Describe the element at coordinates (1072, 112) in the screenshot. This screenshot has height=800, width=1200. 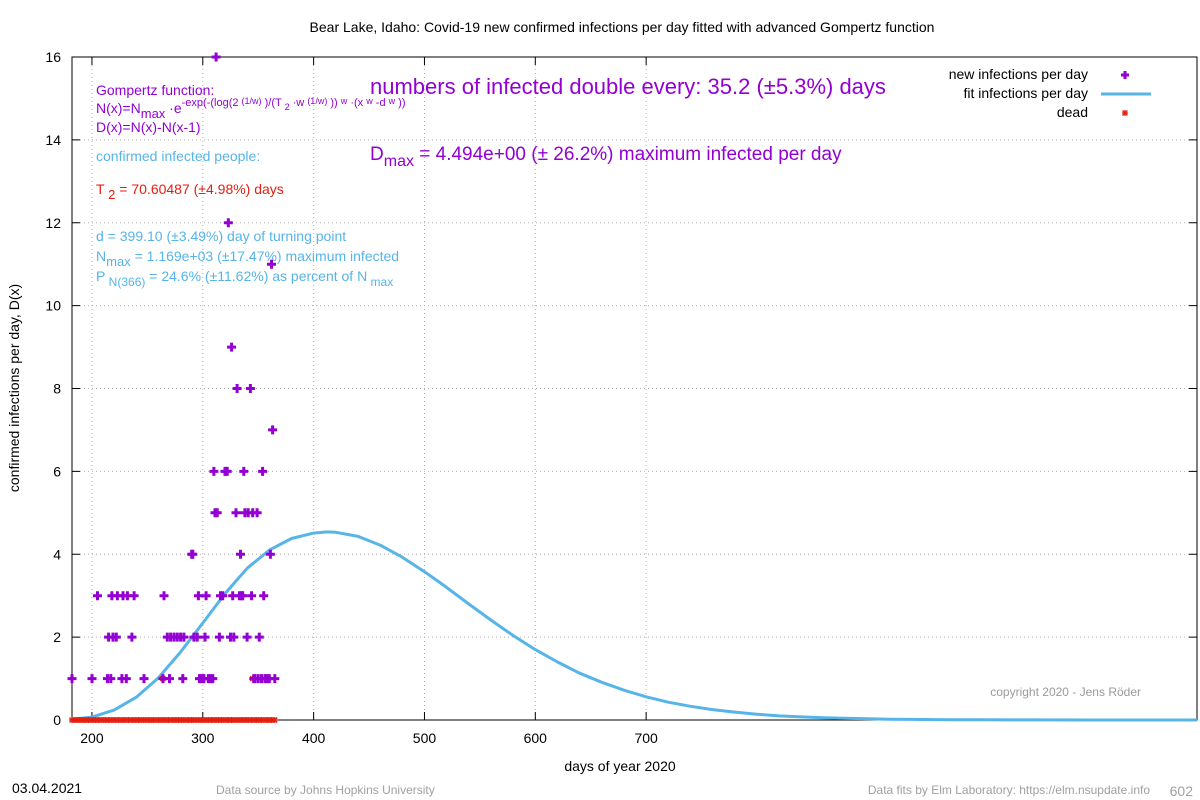
I see `legend-label-dead: dead` at that location.